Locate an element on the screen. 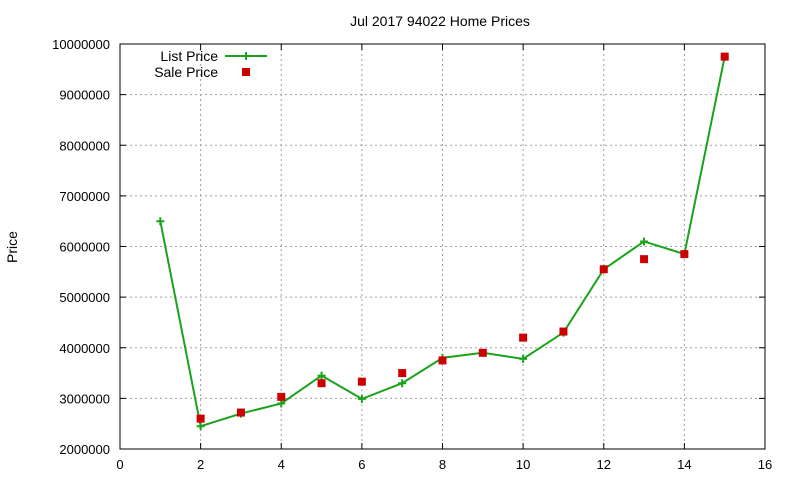 This screenshot has height=480, width=800. x-tick-label: 8 is located at coordinates (442, 464).